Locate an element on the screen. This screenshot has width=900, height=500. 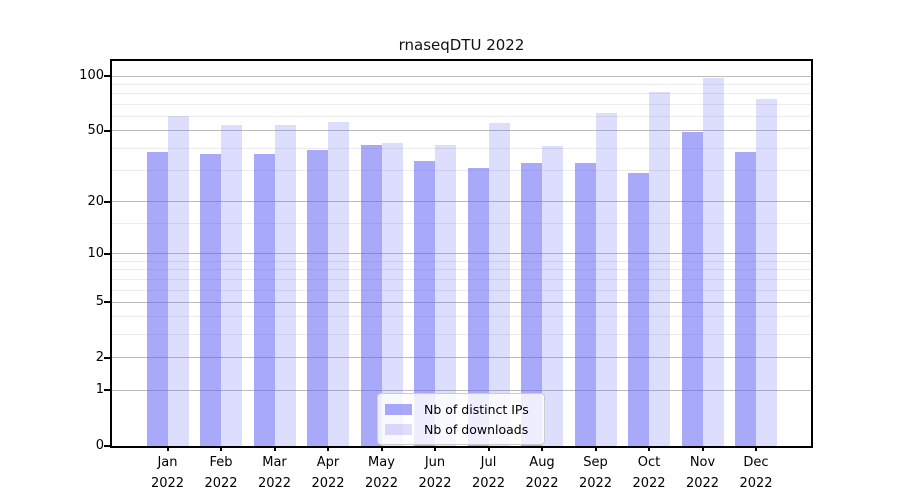
y-tick-label: 100 is located at coordinates (91, 75).